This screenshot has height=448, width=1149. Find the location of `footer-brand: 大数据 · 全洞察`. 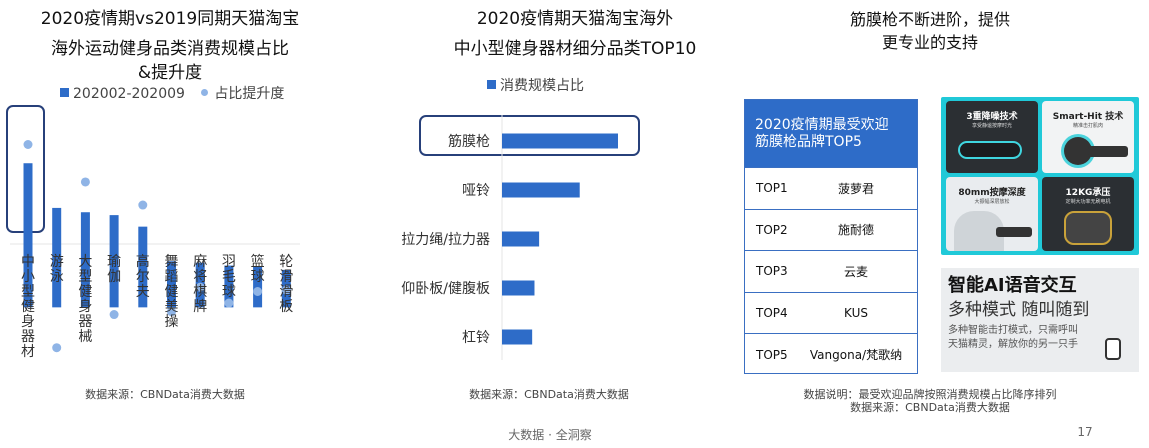

footer-brand: 大数据 · 全洞察 is located at coordinates (550, 435).